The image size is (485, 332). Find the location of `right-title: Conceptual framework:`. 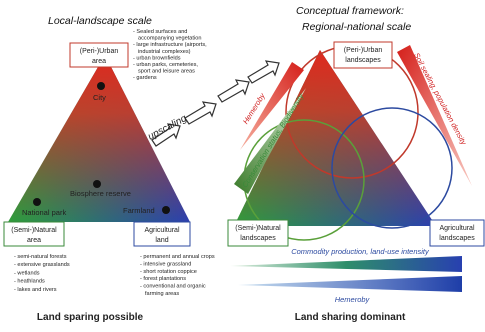

right-title: Conceptual framework: is located at coordinates (350, 11).